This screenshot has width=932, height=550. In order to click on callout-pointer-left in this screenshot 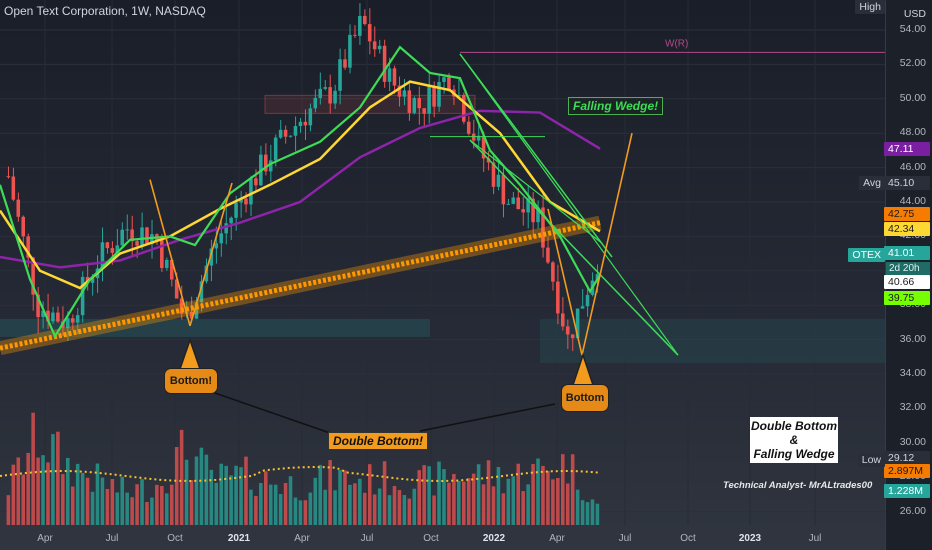, I will do `click(190, 353)`.